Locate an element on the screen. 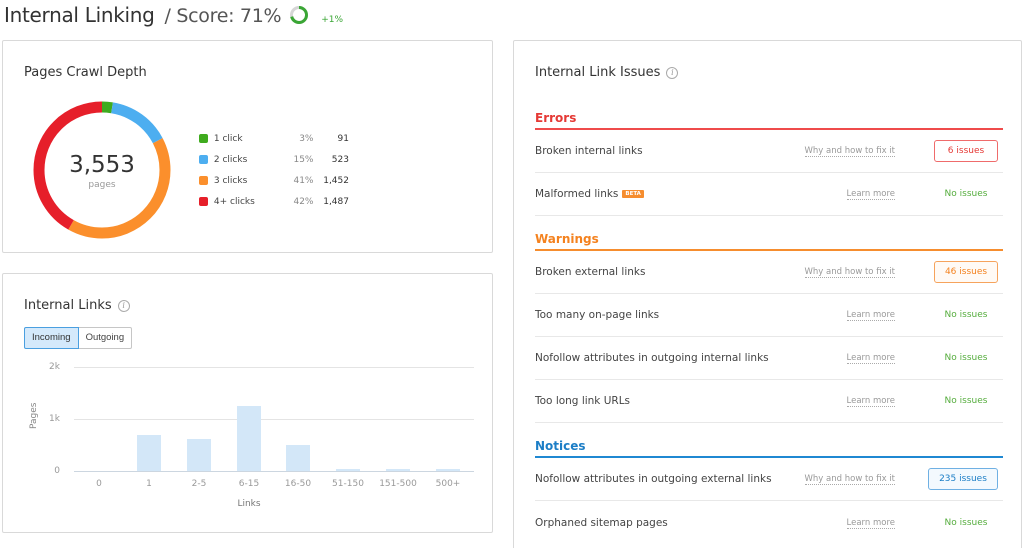 The height and width of the screenshot is (548, 1024). legend-pct: 15% is located at coordinates (303, 159).